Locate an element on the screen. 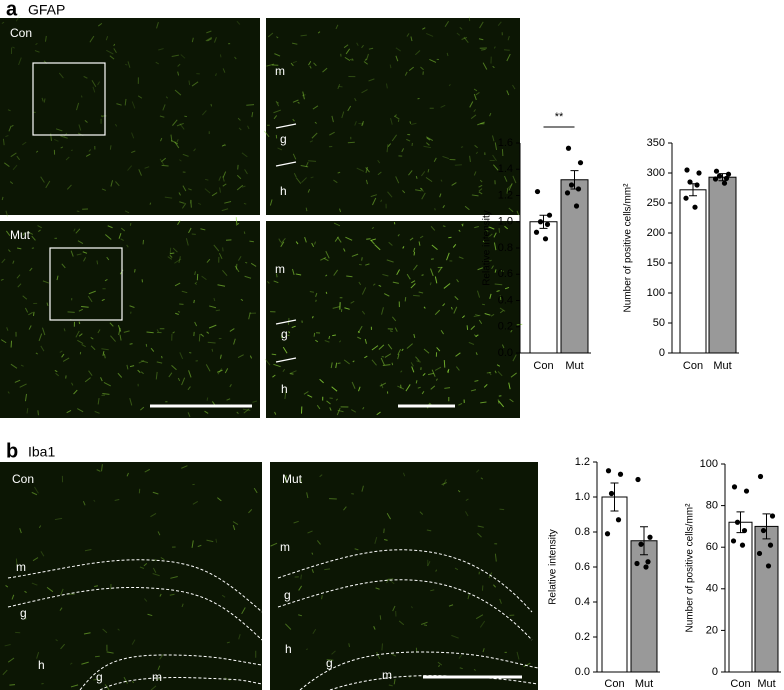 The width and height of the screenshot is (784, 690). y-tick-label: 150 is located at coordinates (656, 263).